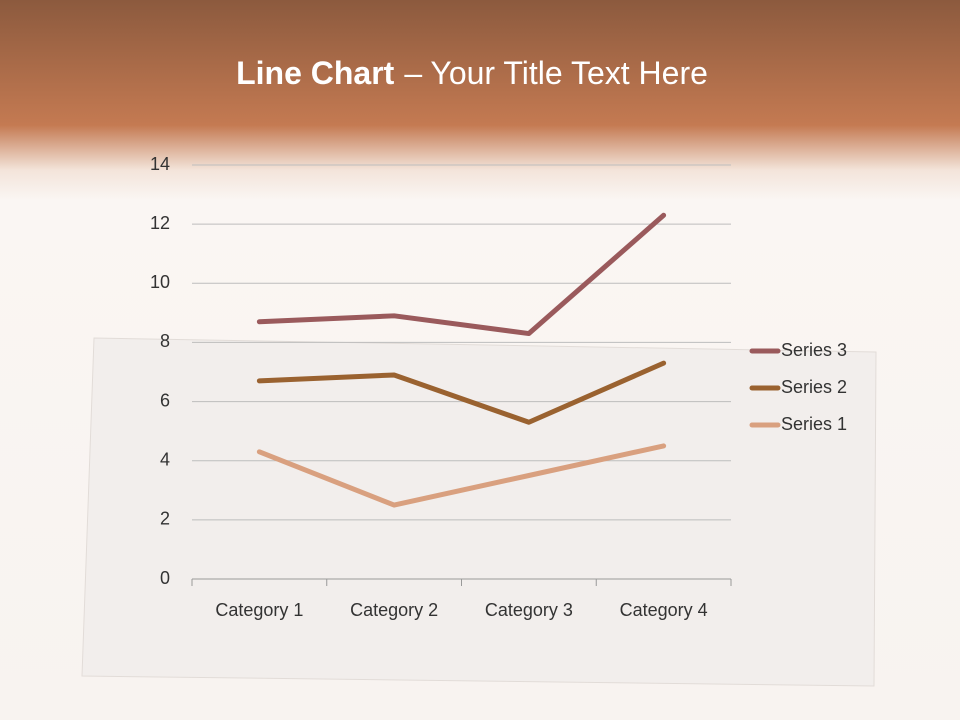 Image resolution: width=960 pixels, height=720 pixels. I want to click on x-tick-label: Category 4, so click(664, 610).